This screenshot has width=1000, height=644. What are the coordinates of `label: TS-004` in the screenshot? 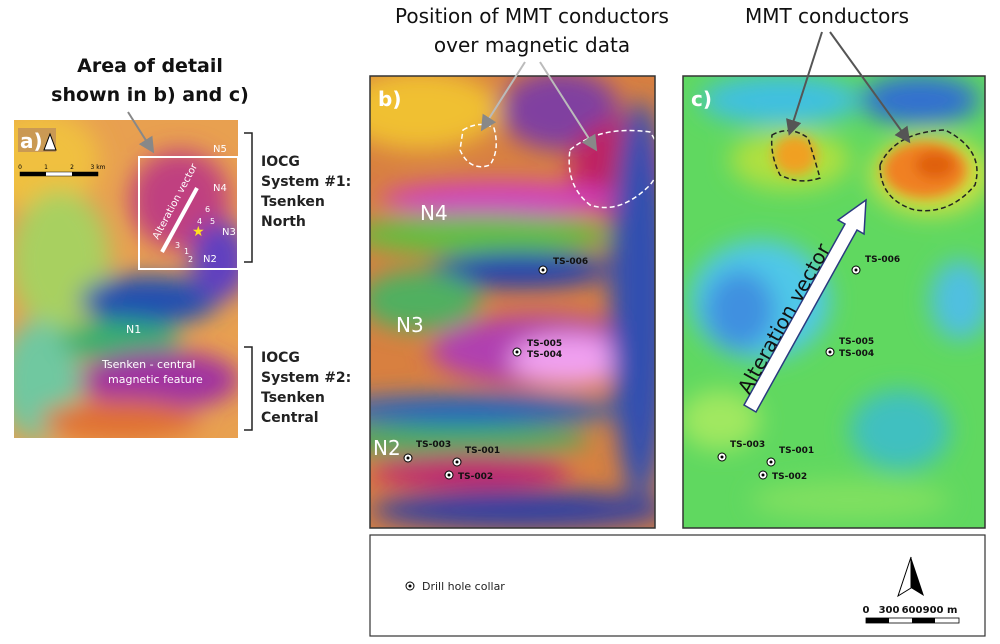 It's located at (856, 354).